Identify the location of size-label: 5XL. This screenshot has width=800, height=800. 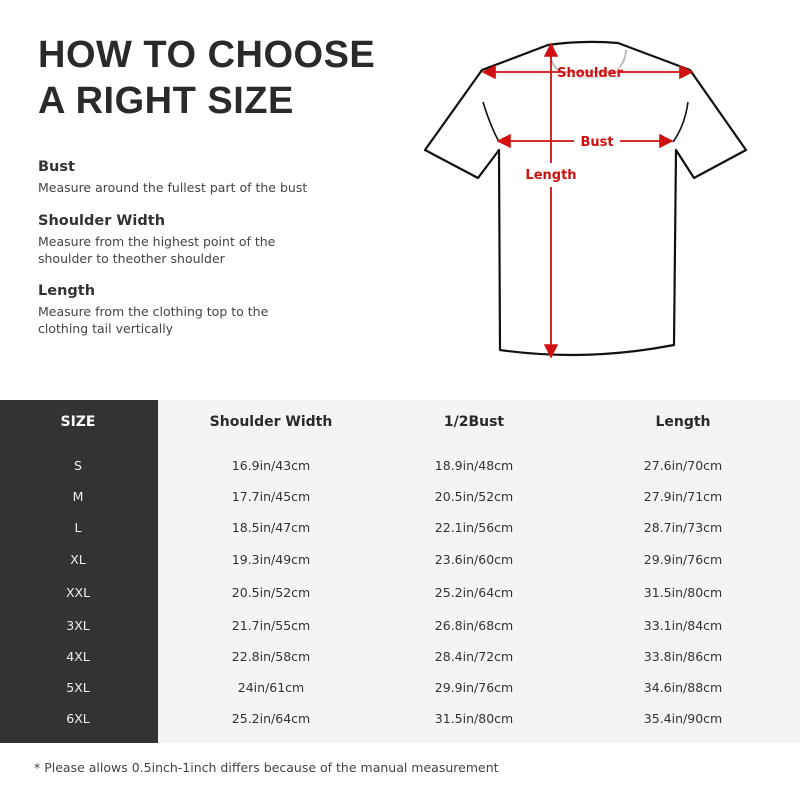
(78, 687).